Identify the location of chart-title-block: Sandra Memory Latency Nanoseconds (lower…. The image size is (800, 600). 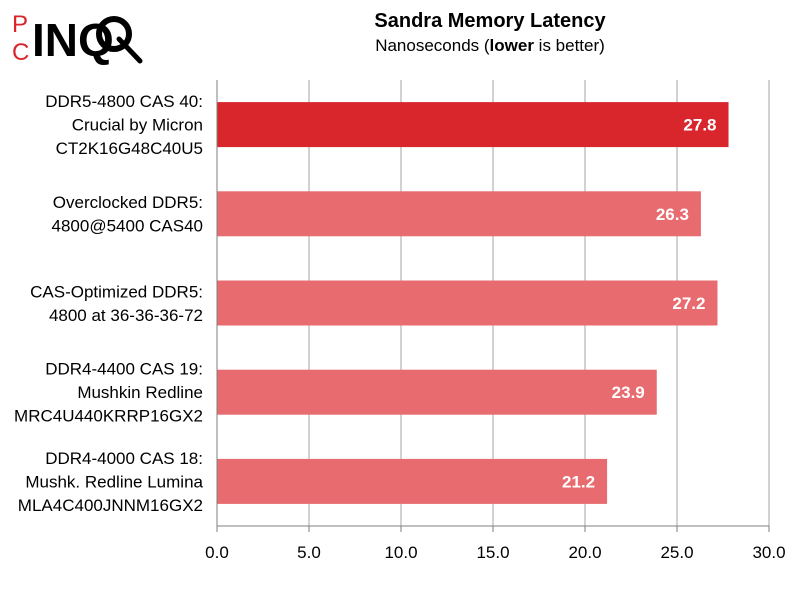
(490, 33).